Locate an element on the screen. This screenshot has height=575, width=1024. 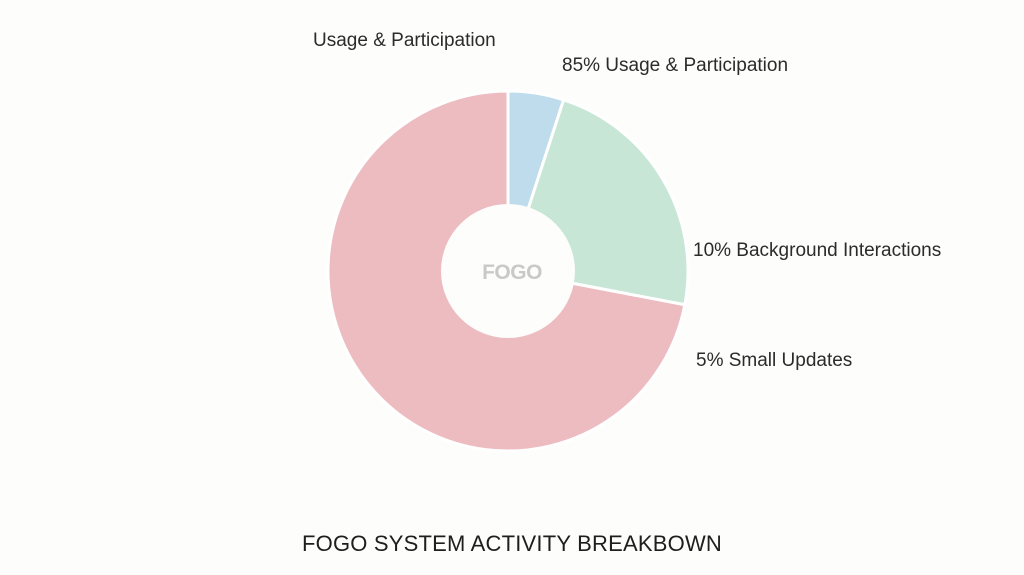
center-logo-label: FOGO is located at coordinates (512, 272).